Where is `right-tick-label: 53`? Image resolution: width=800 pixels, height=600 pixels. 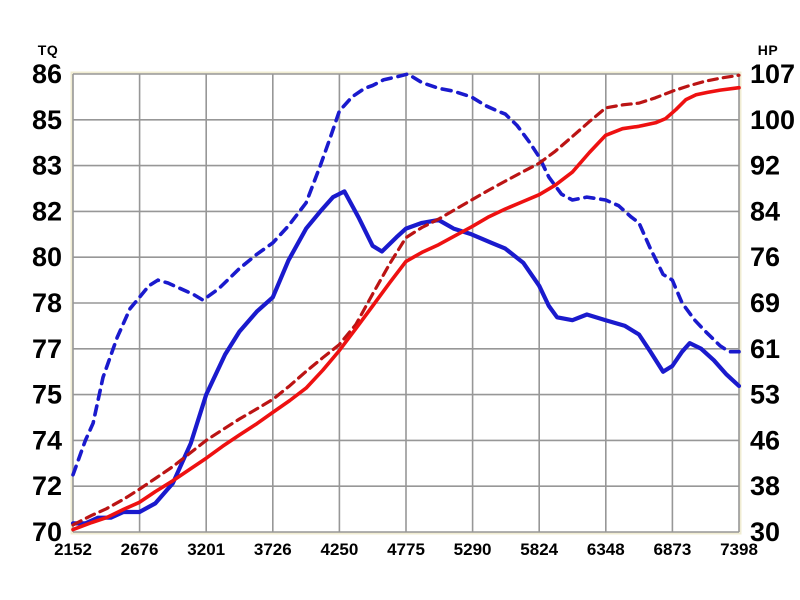 right-tick-label: 53 is located at coordinates (765, 395).